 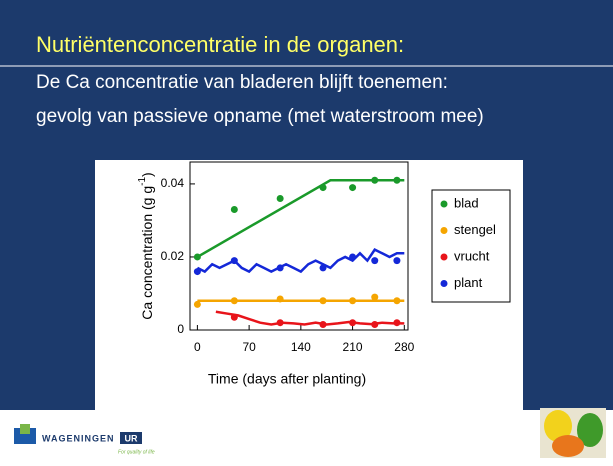 I want to click on legend-label: plant, so click(x=468, y=282).